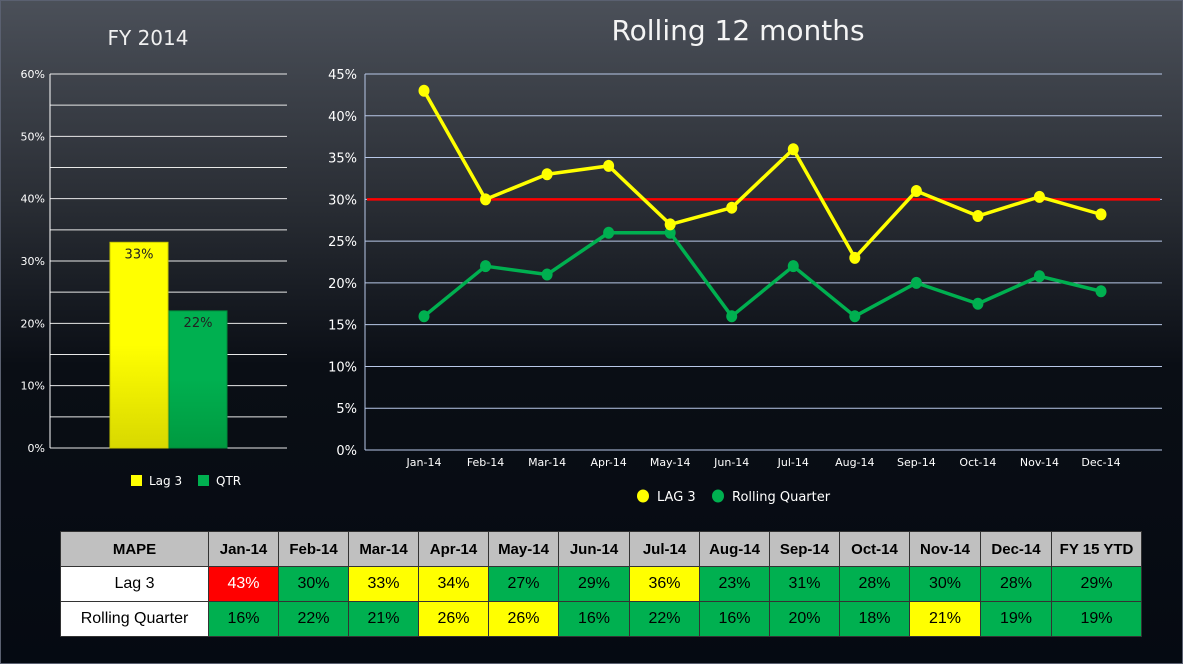 Image resolution: width=1183 pixels, height=664 pixels. I want to click on column-header: Aug-14, so click(734, 549).